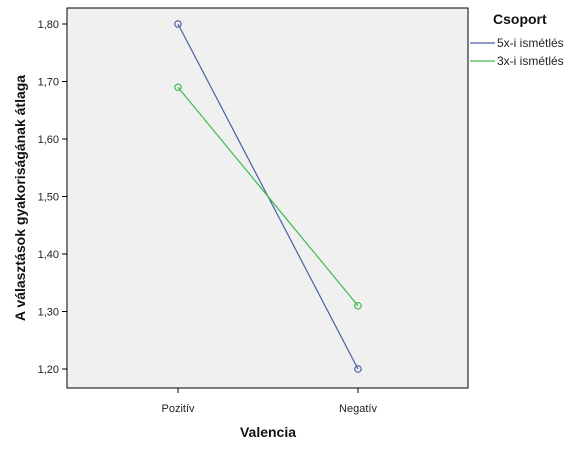 This screenshot has width=577, height=453. Describe the element at coordinates (48, 140) in the screenshot. I see `y-tick-label: 1,60` at that location.